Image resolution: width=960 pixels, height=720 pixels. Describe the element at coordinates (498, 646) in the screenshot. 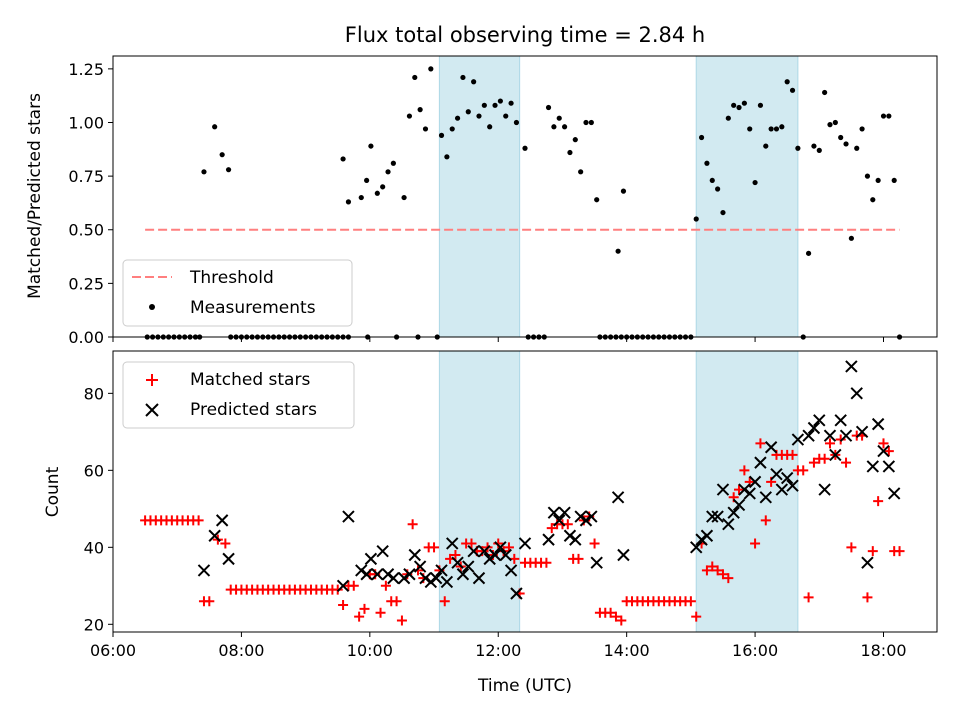

I see `bottom-x-ticks: 06:00 08:00 10:00 12:00 14:00 16:00 18:00` at that location.